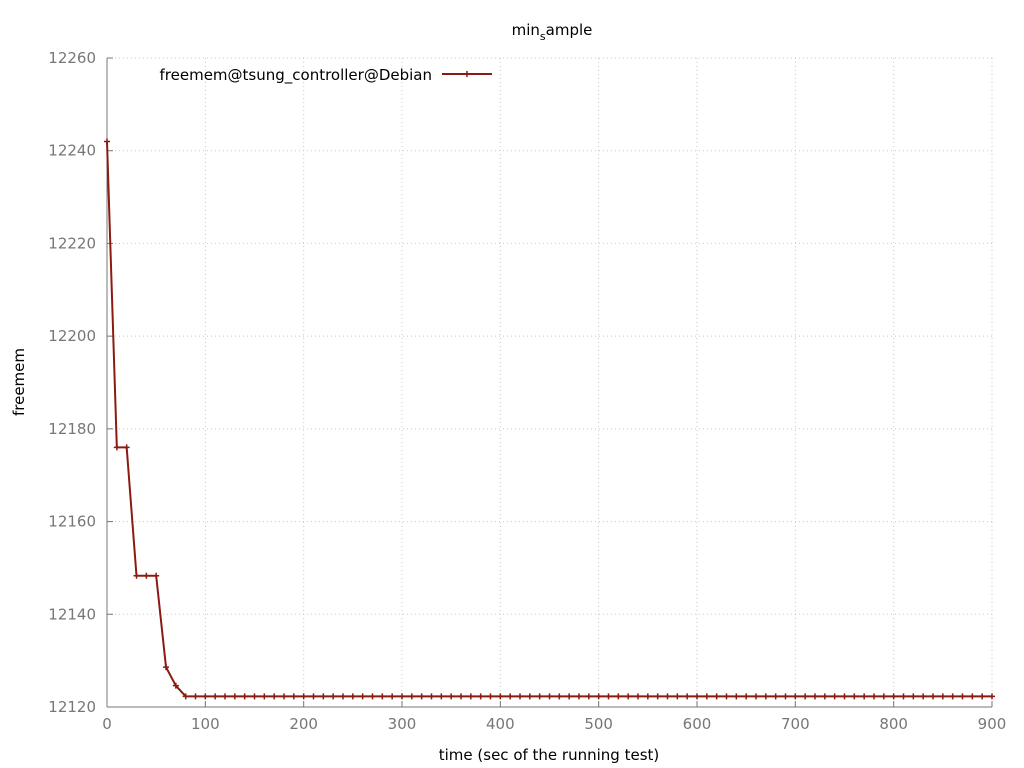  What do you see at coordinates (72, 429) in the screenshot?
I see `y-tick-label: 12180` at bounding box center [72, 429].